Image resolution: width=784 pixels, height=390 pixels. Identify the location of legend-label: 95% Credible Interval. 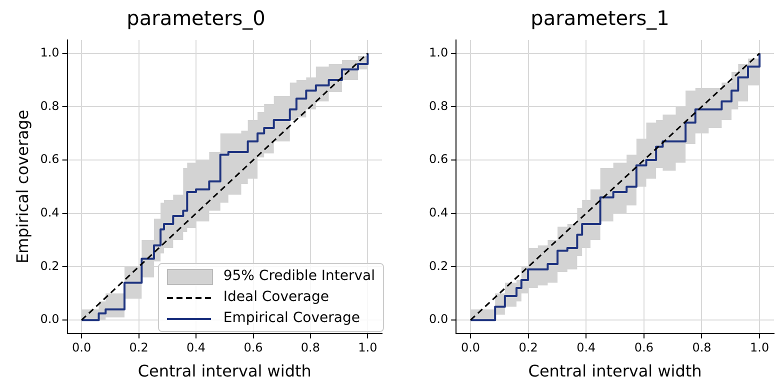
(299, 276).